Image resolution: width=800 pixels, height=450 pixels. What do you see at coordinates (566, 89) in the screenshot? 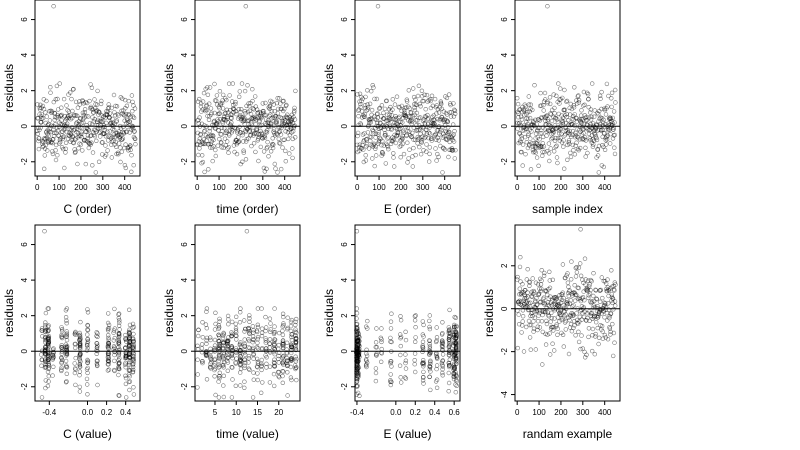
I see `points` at bounding box center [566, 89].